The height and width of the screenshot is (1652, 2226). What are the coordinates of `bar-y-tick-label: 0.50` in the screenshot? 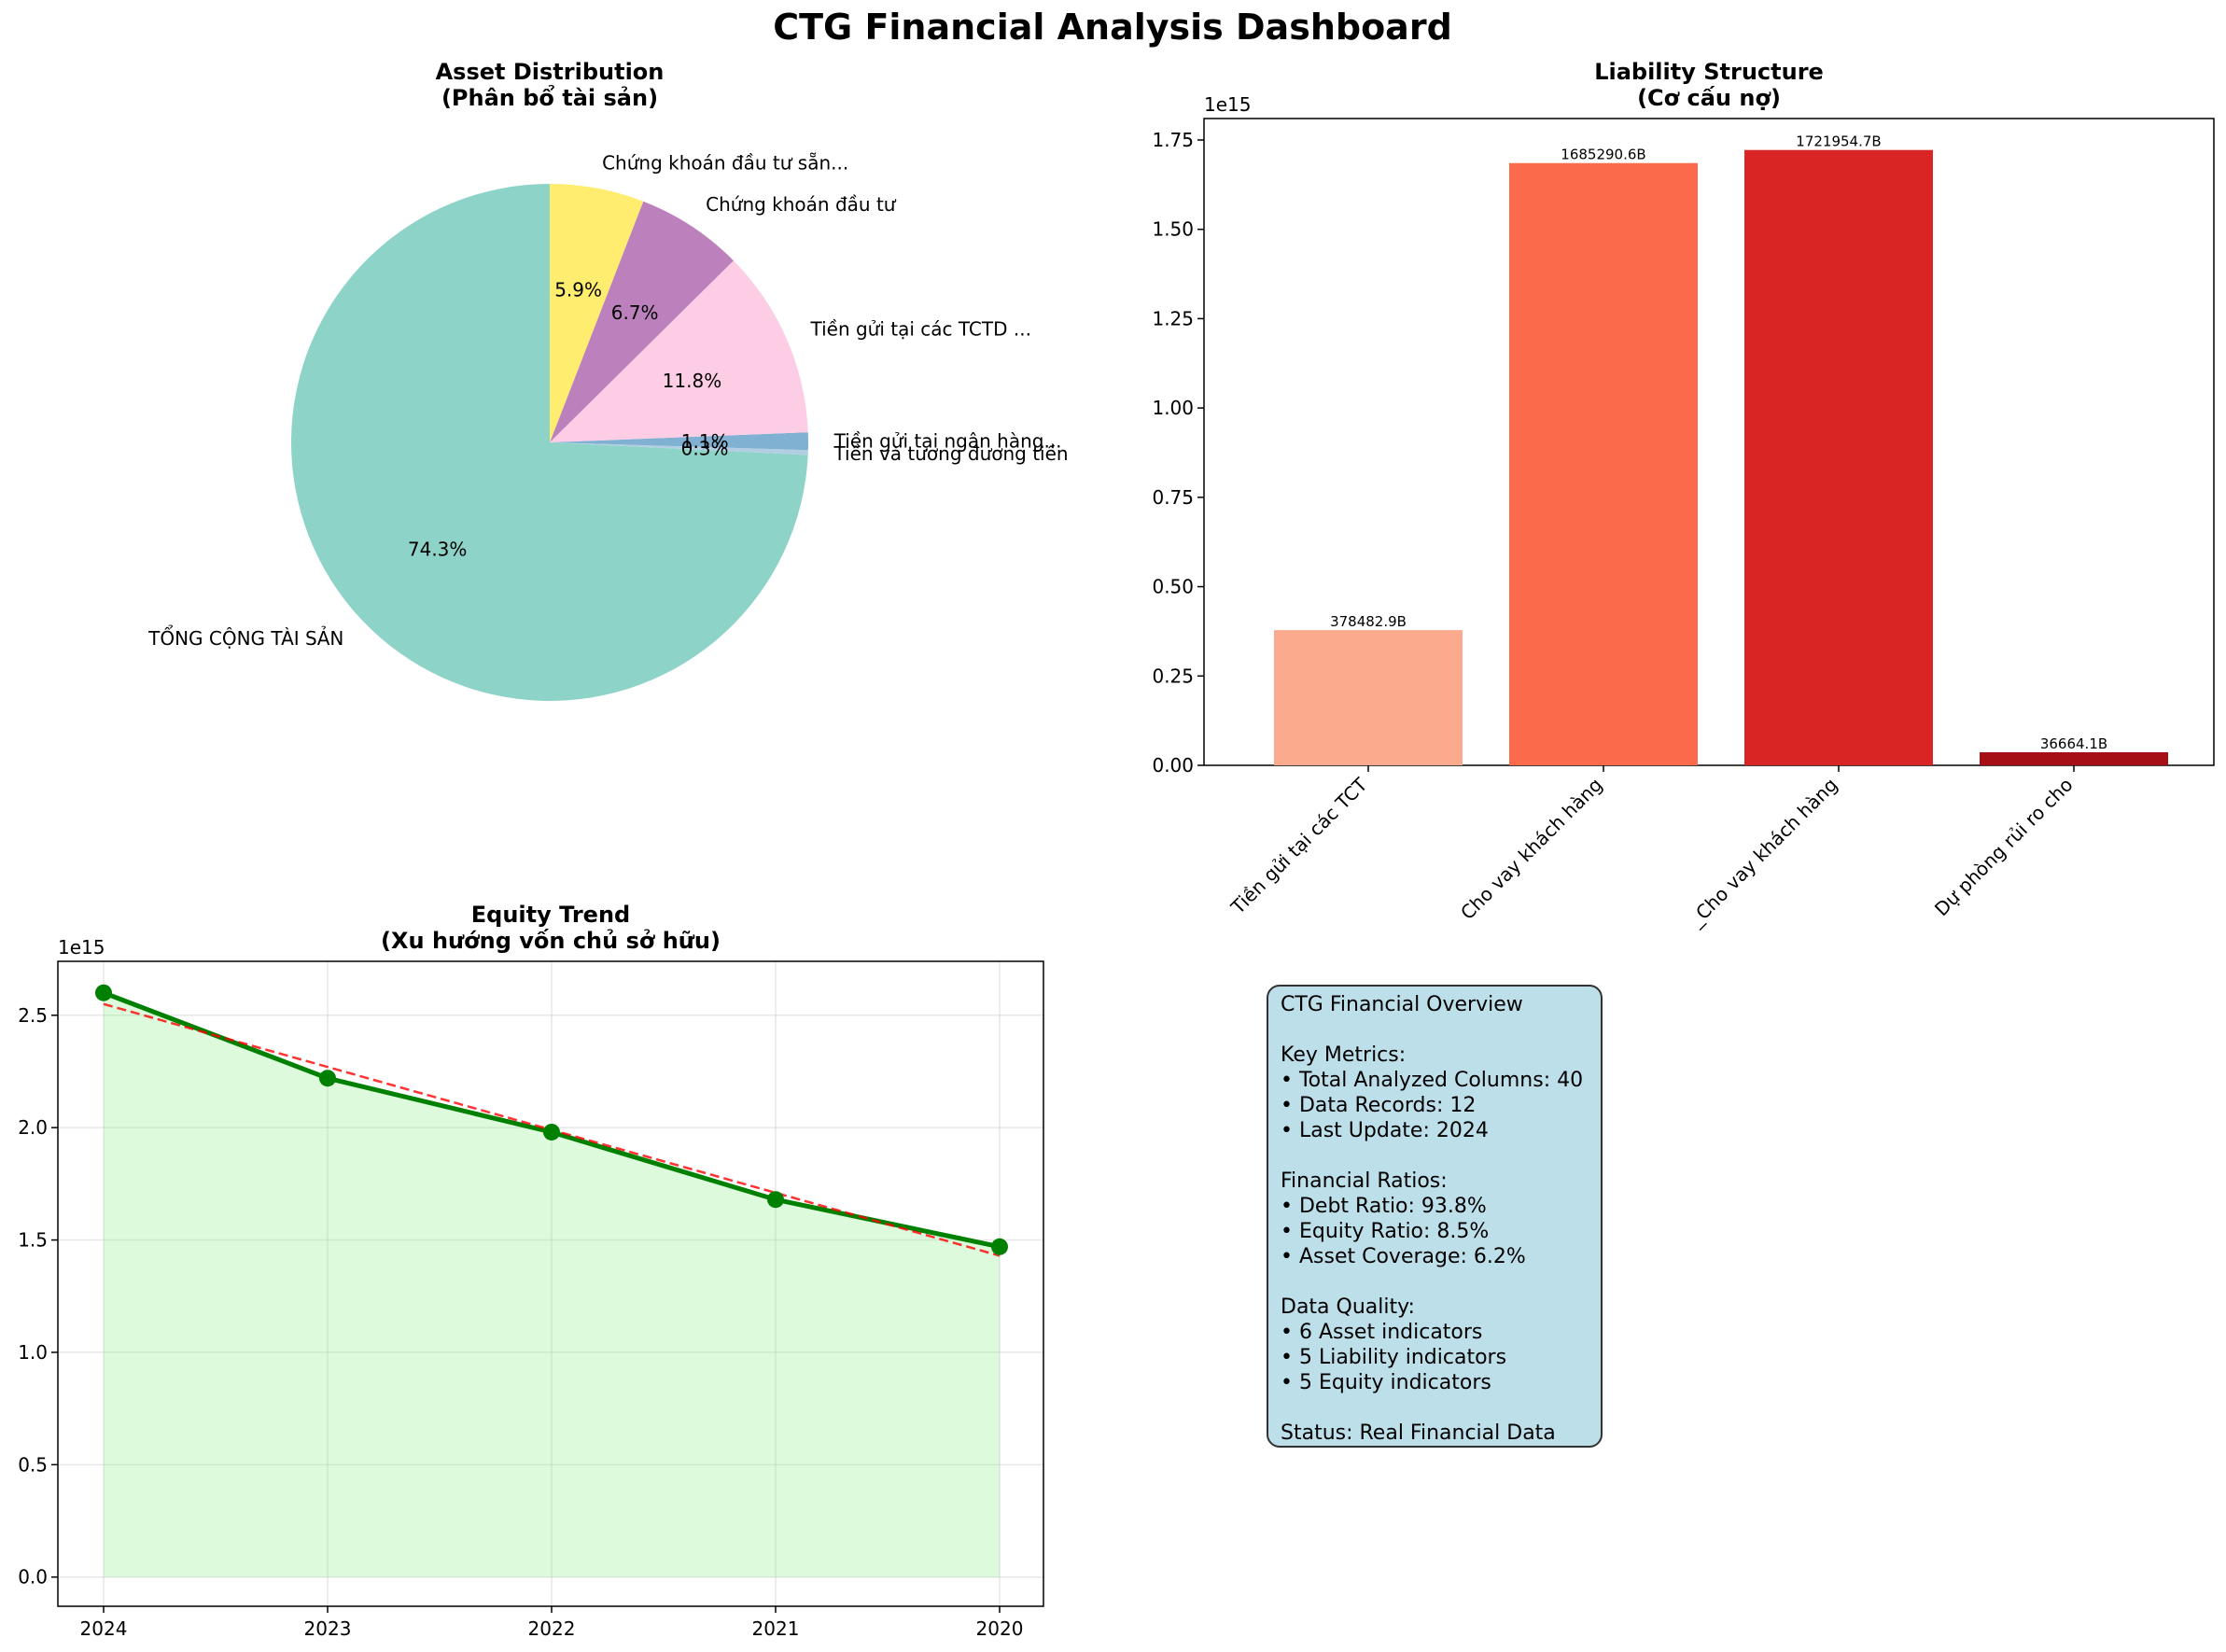 It's located at (1173, 587).